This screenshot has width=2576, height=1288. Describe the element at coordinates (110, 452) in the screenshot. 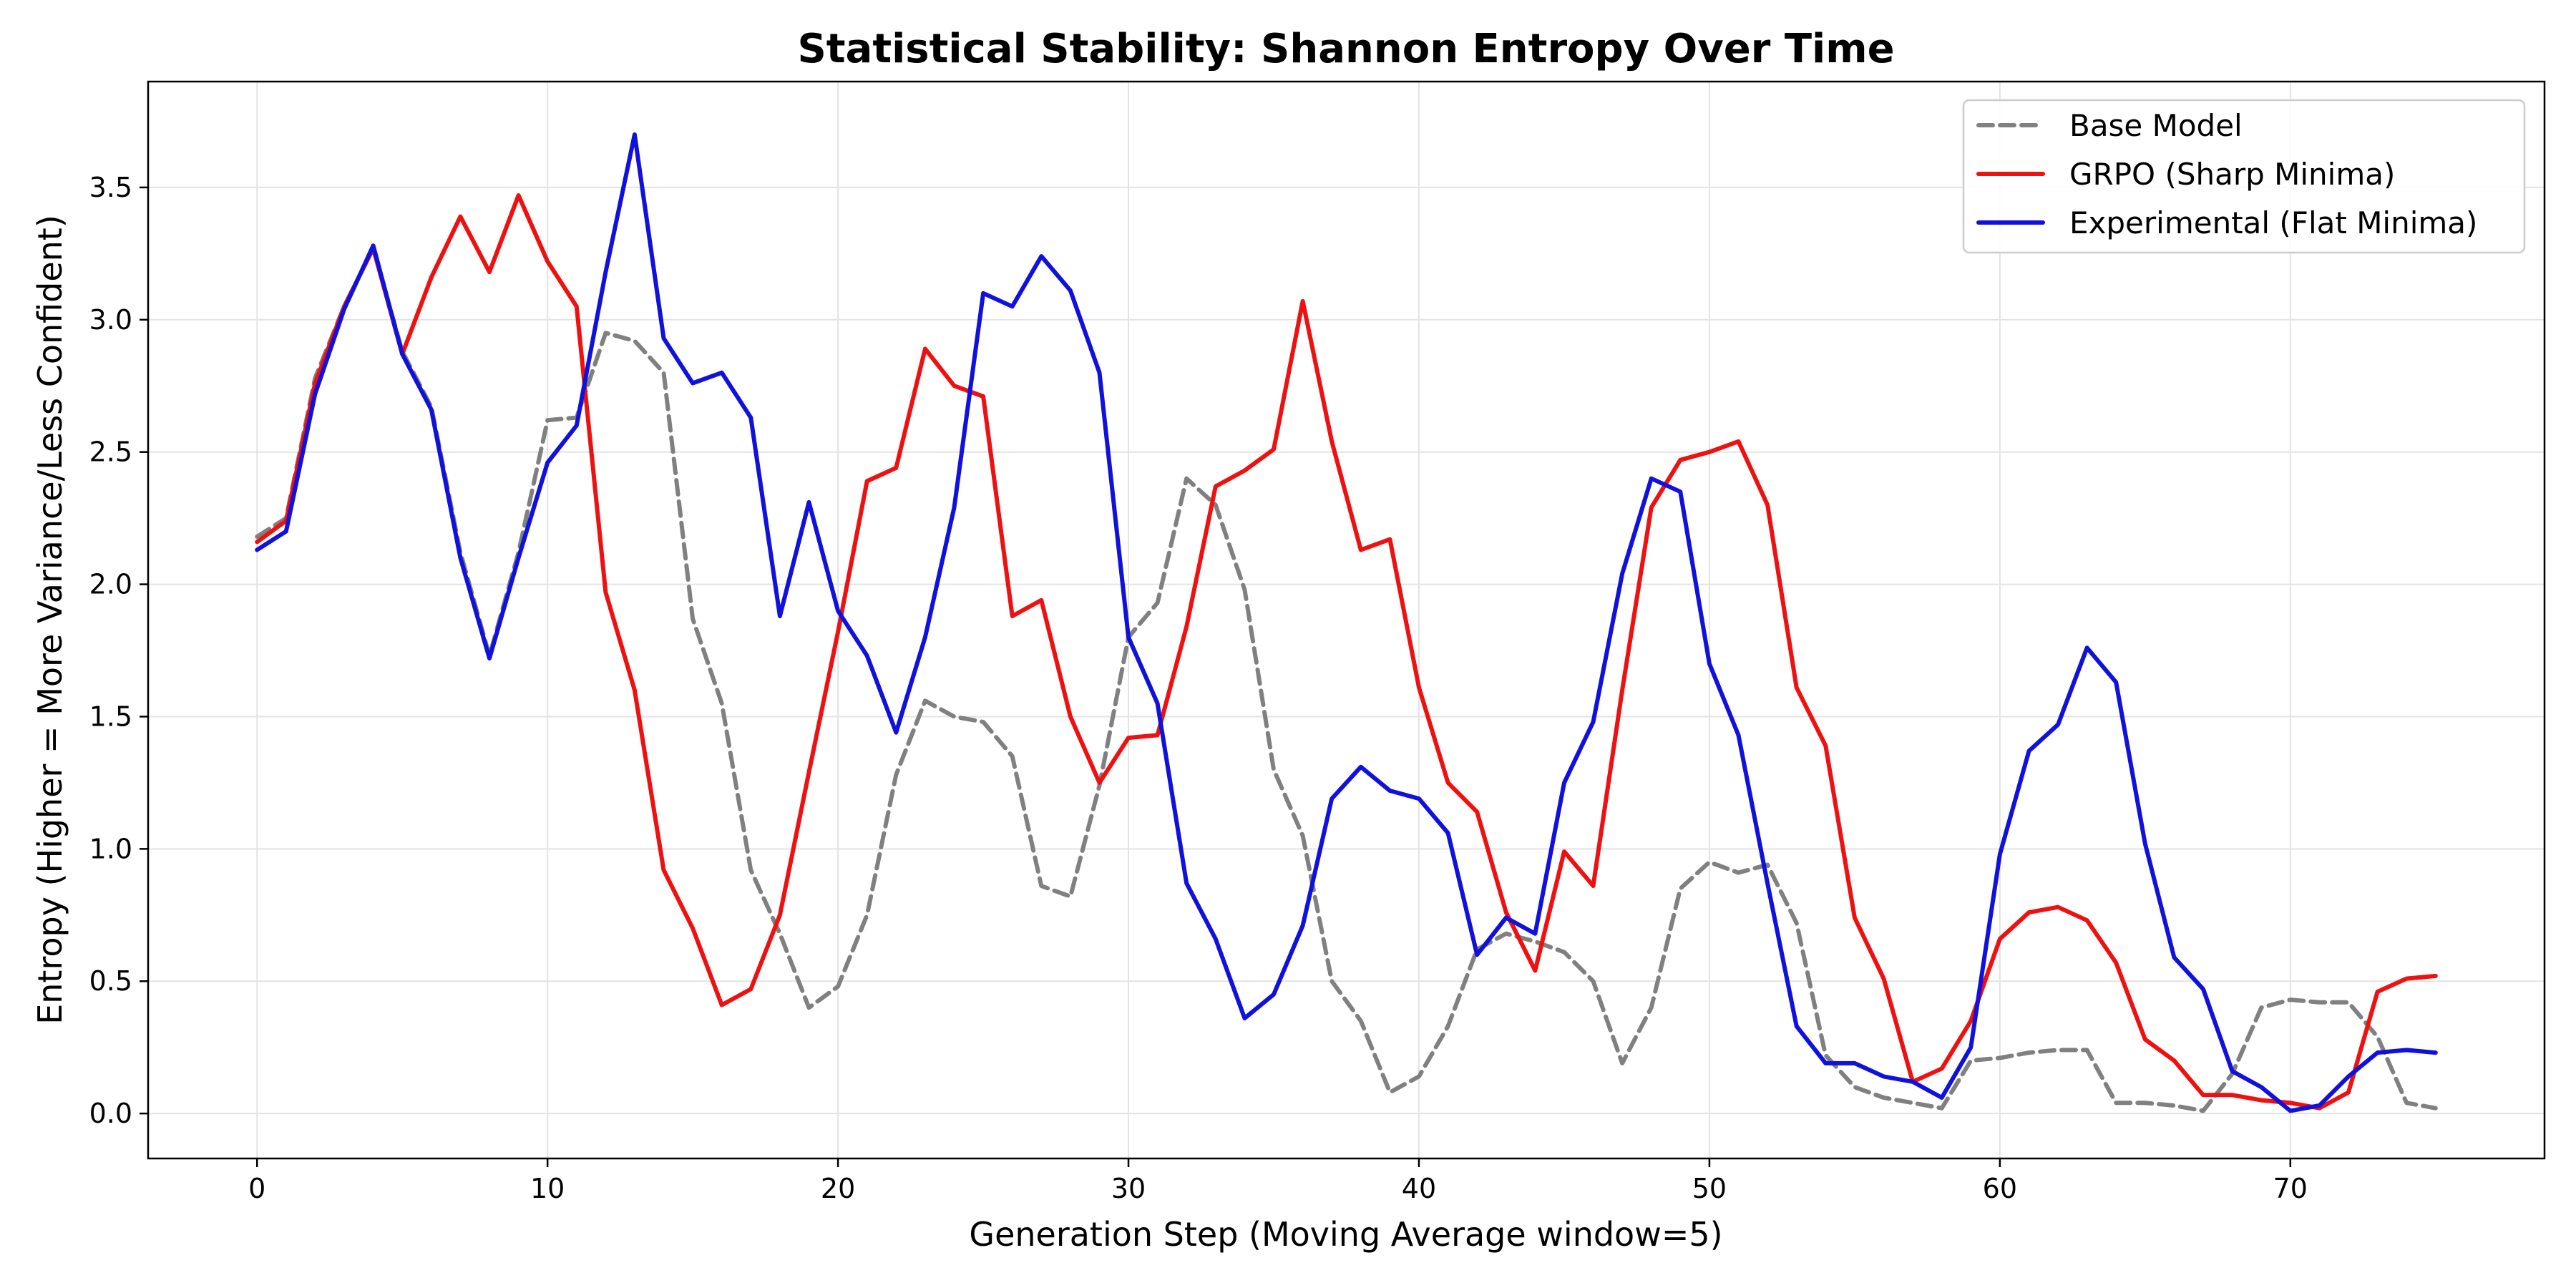

I see `y-tick-label: 2.5` at that location.